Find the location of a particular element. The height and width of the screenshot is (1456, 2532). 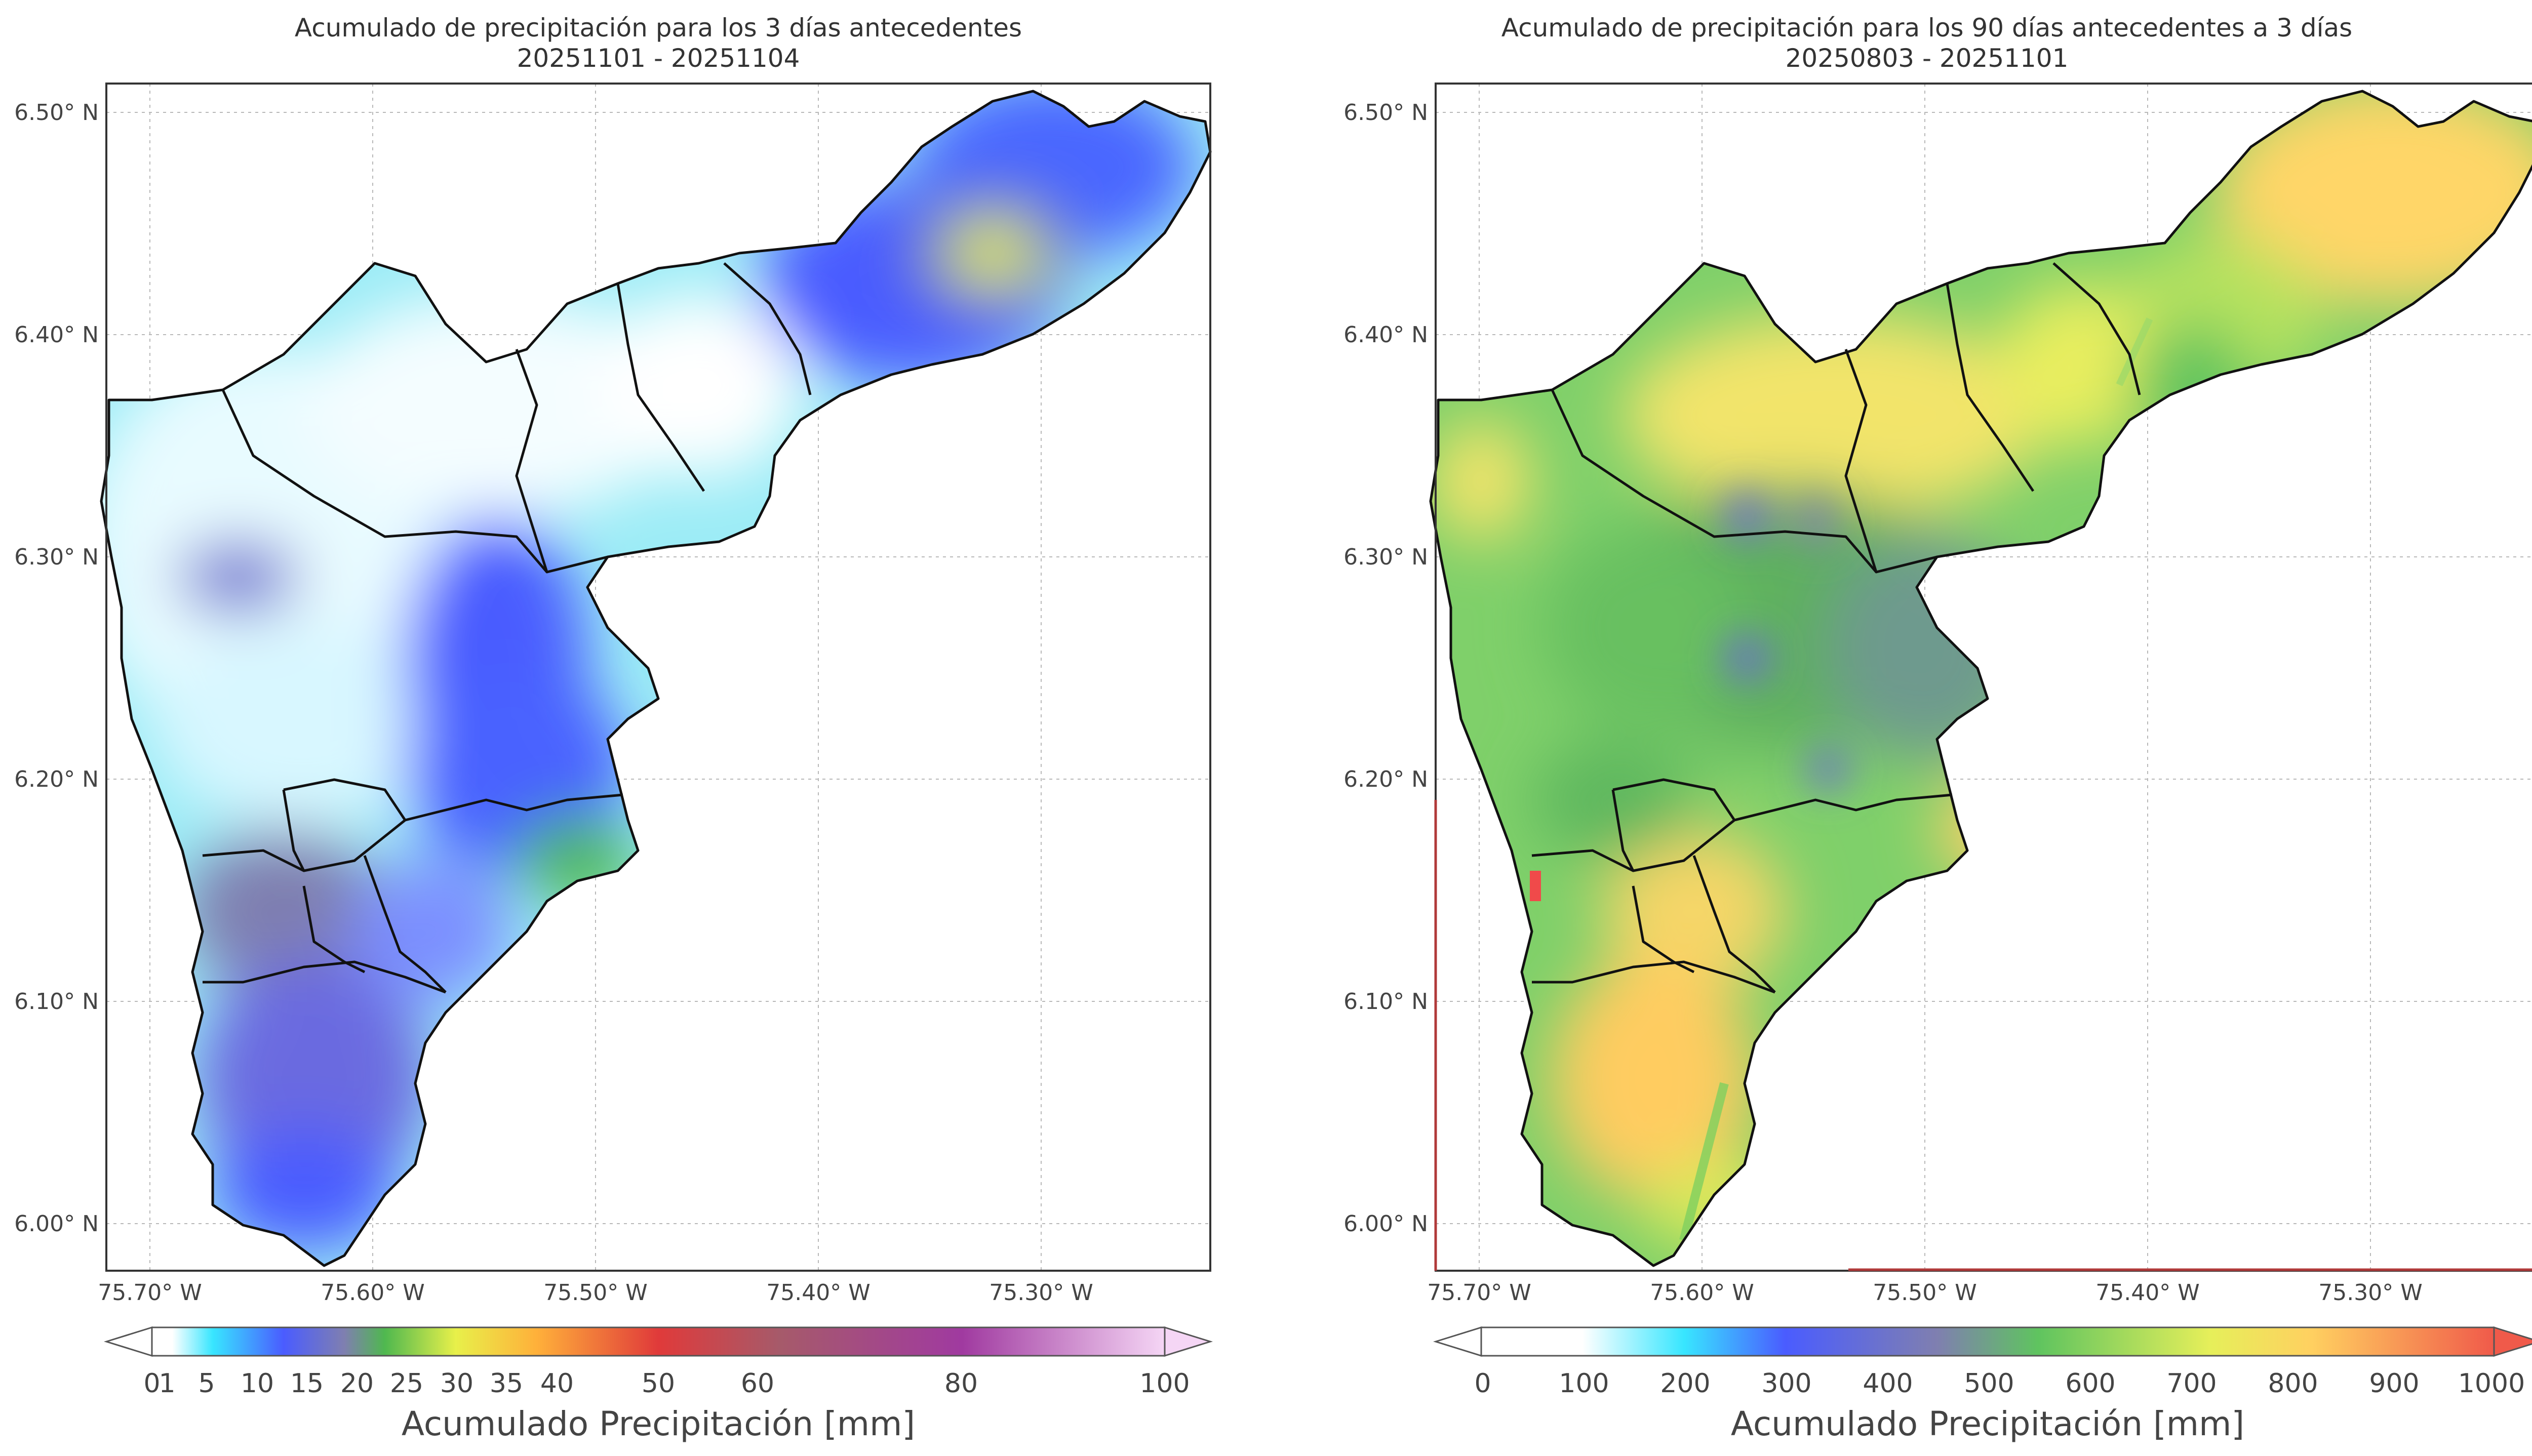

colorbar-2-high-extend is located at coordinates (2512, 1341).